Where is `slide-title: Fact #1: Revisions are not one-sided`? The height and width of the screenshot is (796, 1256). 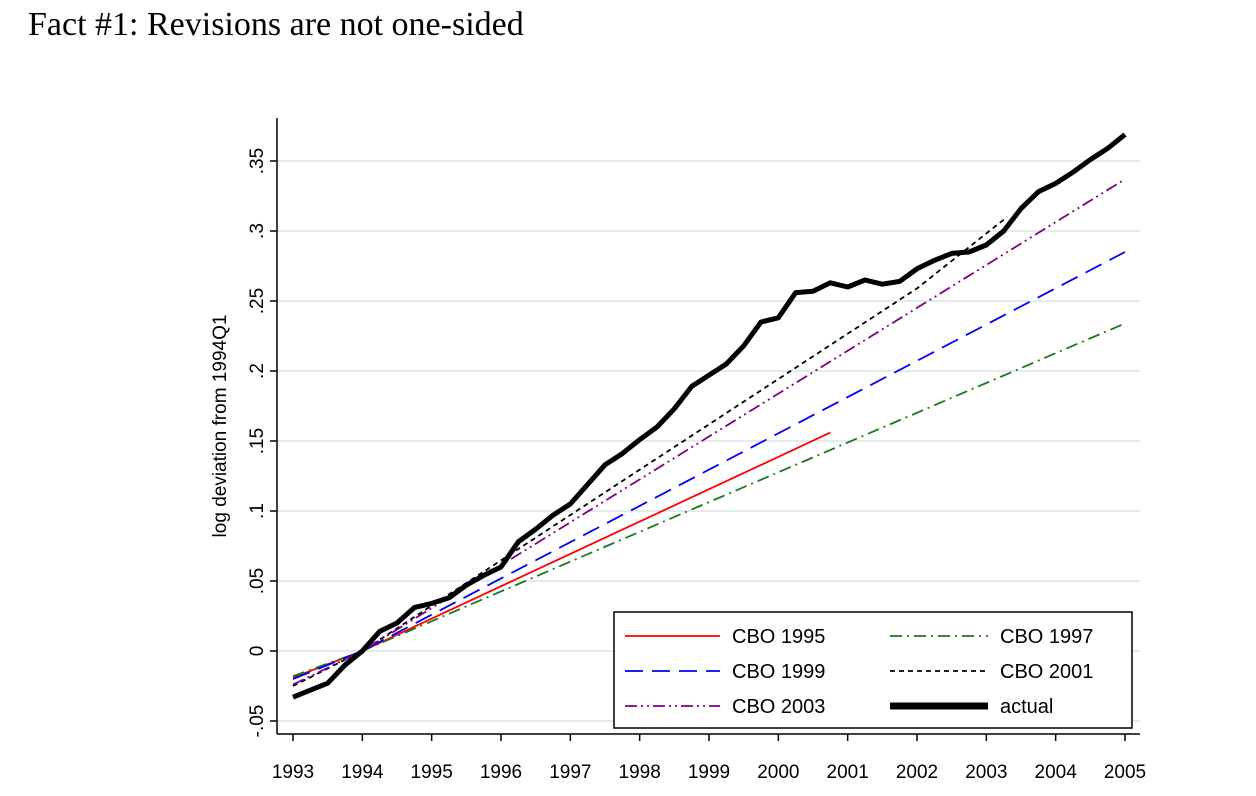 slide-title: Fact #1: Revisions are not one-sided is located at coordinates (276, 24).